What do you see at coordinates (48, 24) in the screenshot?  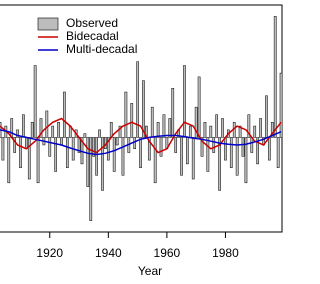 I see `legend-swatch` at bounding box center [48, 24].